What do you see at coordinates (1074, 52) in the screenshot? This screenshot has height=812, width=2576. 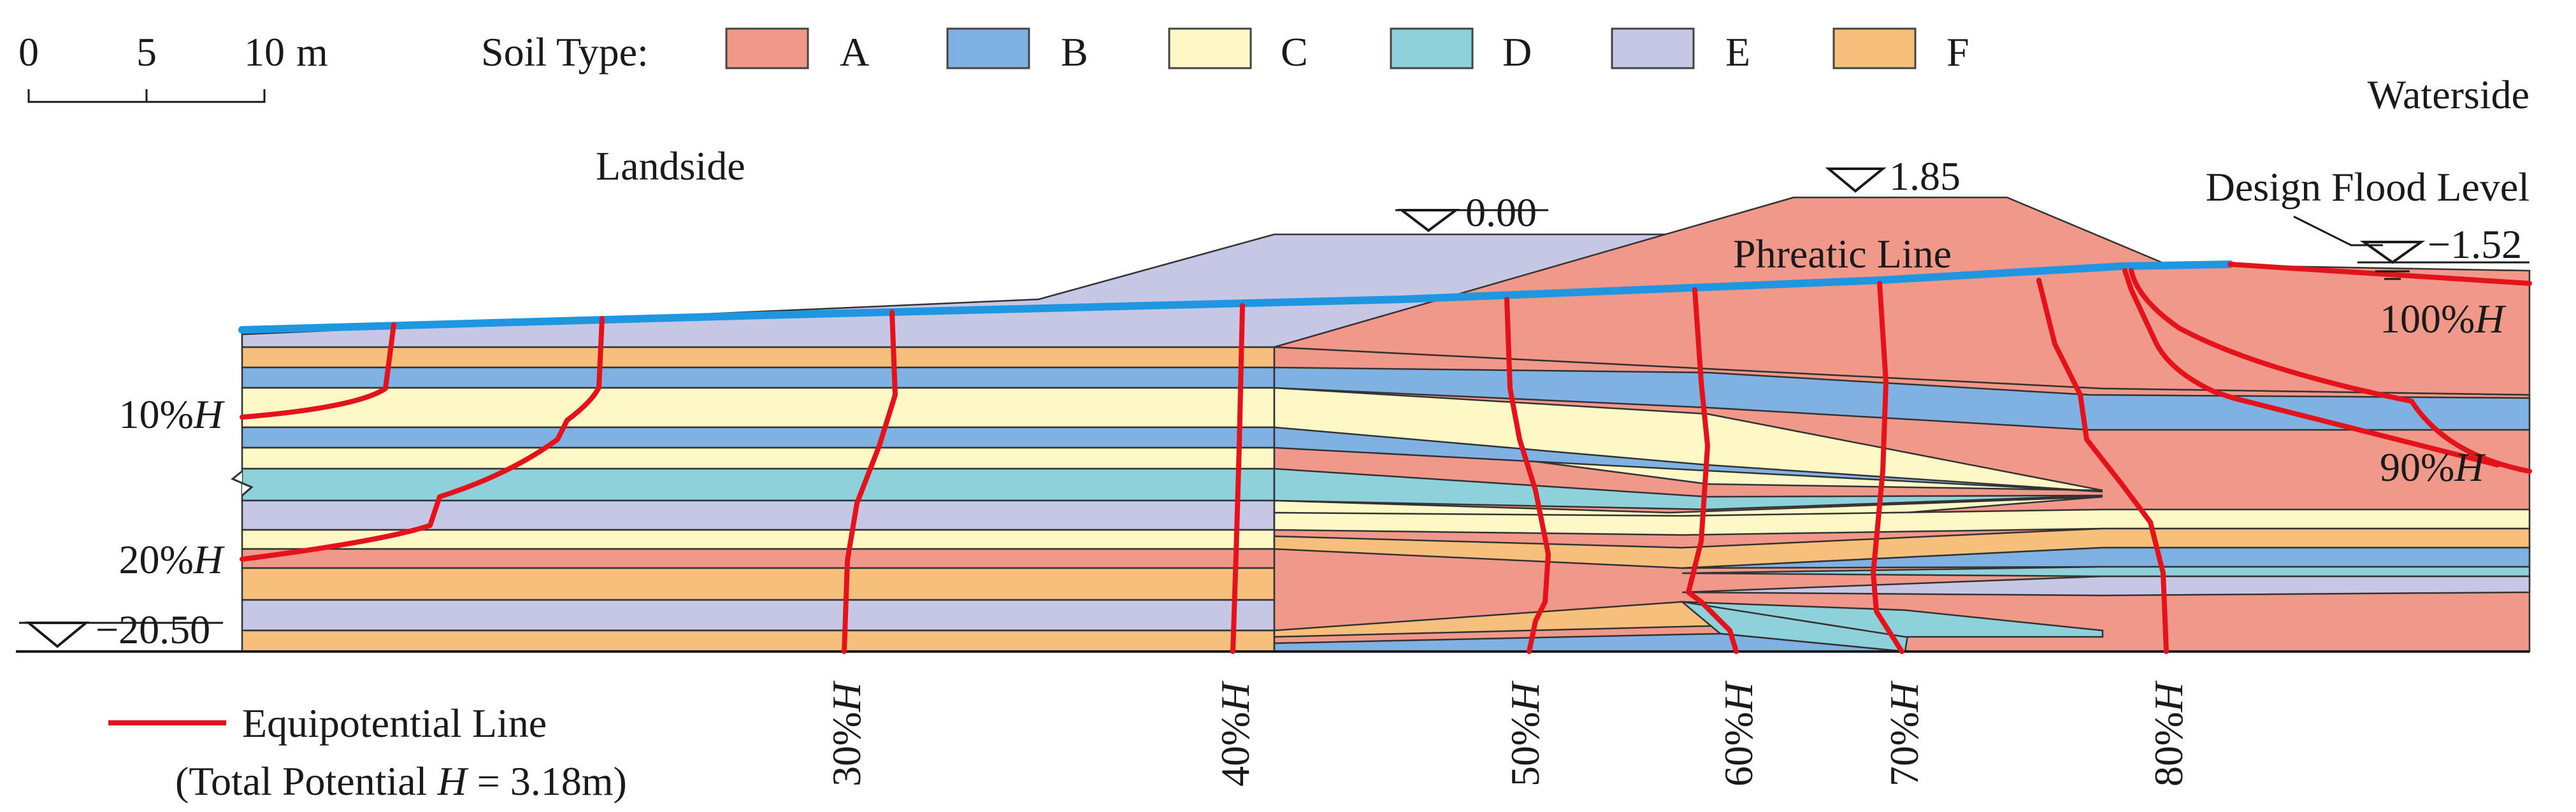 I see `legend-label-b: B` at bounding box center [1074, 52].